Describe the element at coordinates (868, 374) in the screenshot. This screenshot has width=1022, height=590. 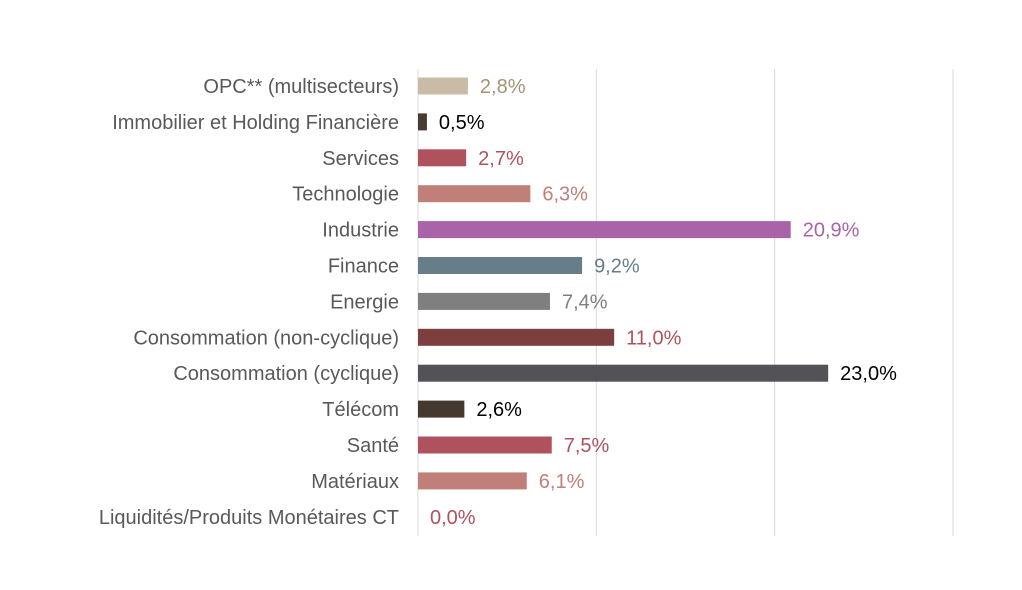
I see `data-label: 23,0%` at that location.